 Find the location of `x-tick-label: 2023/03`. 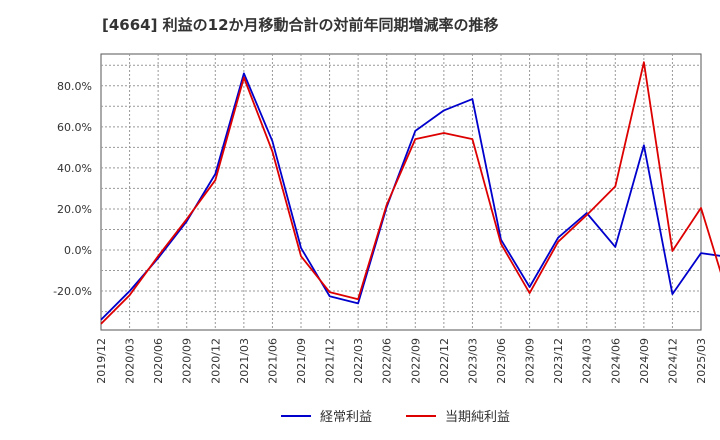

x-tick-label: 2023/03 is located at coordinates (472, 361).